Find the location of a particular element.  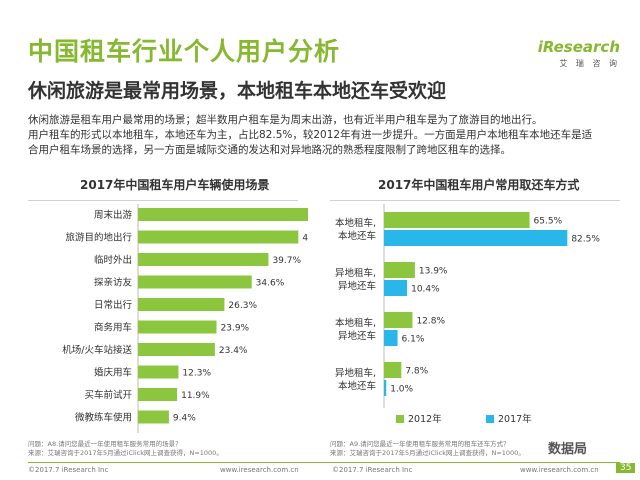

value-label: 48.8% is located at coordinates (305, 239).